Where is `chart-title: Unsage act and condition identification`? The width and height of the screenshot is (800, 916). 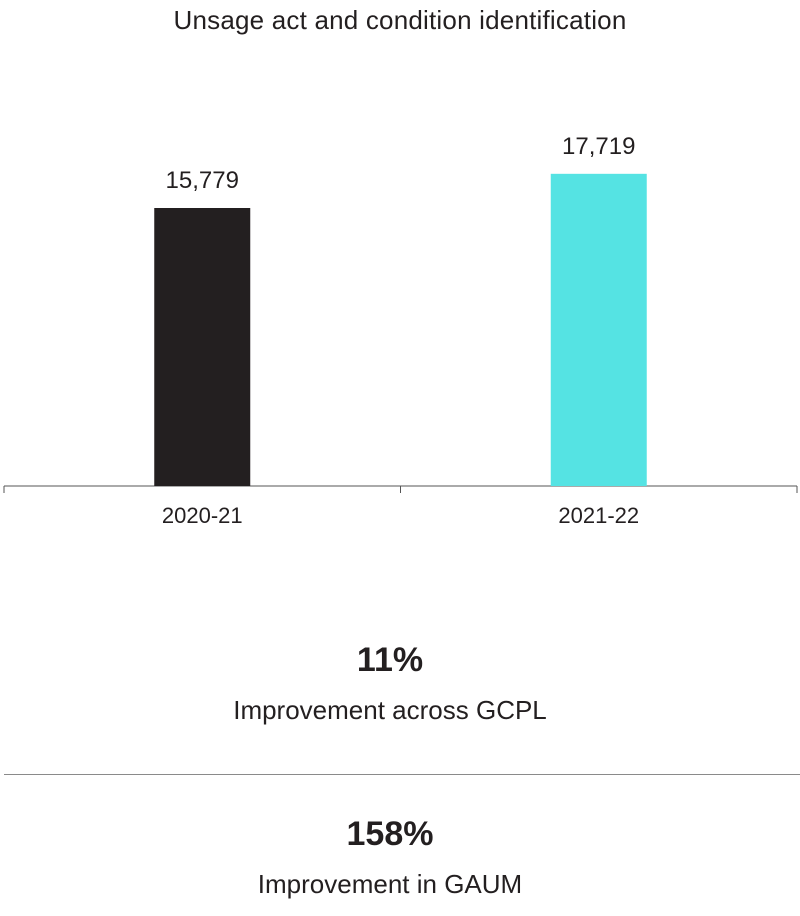
chart-title: Unsage act and condition identification is located at coordinates (400, 20).